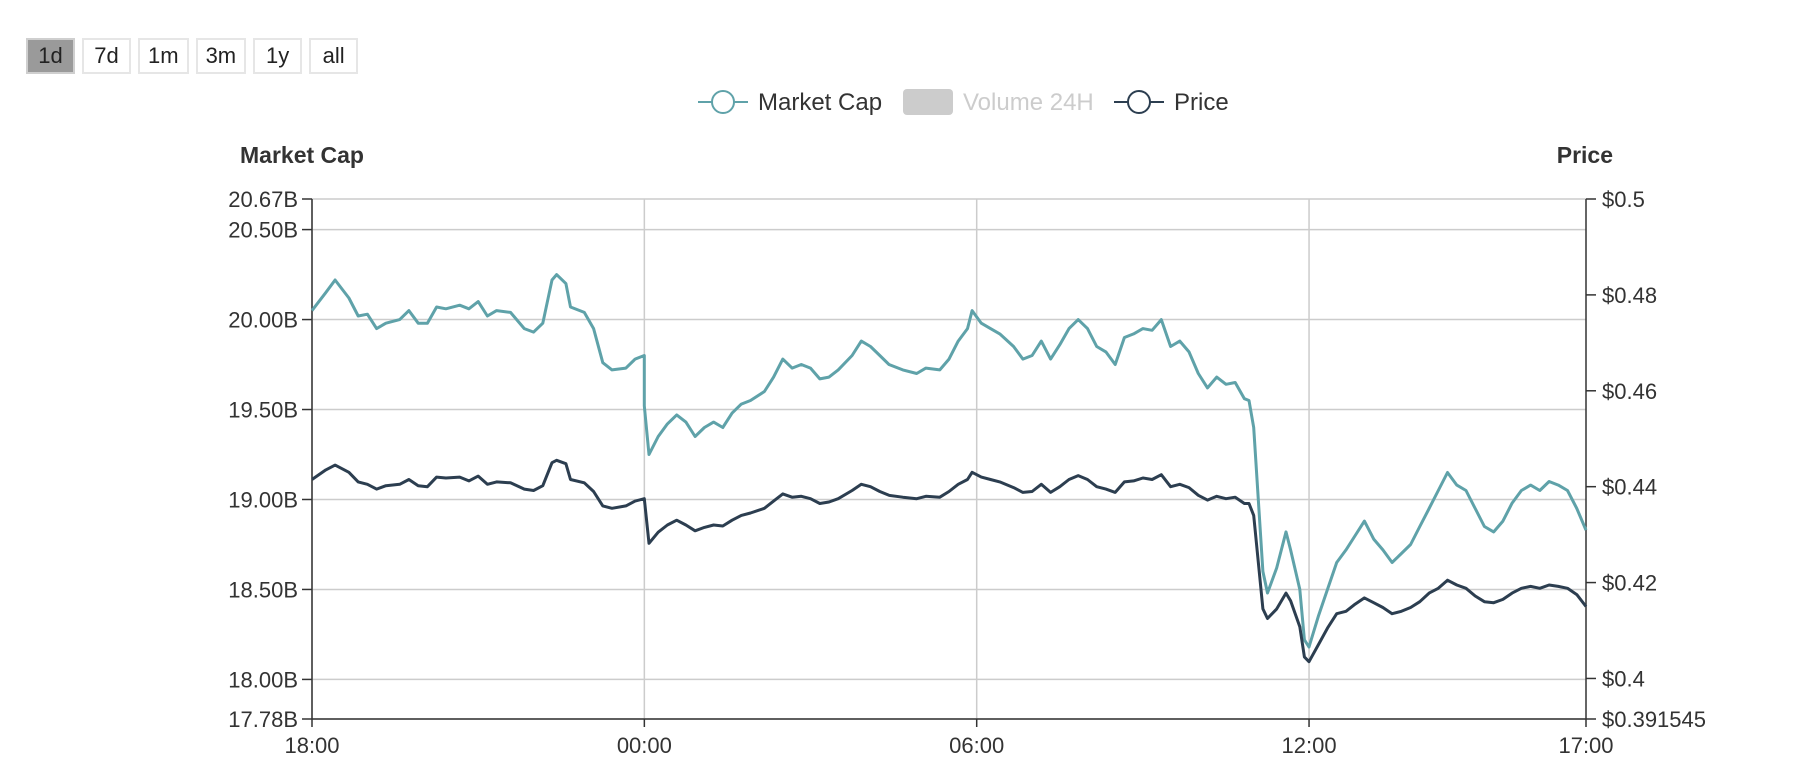 The height and width of the screenshot is (784, 1804). I want to click on legend: Market Cap Volume 24H Price, so click(963, 102).